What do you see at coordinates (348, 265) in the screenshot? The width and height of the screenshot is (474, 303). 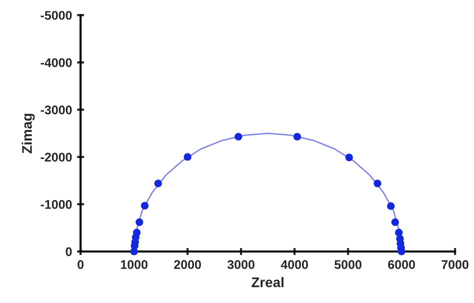 I see `x-tick-label: 5000` at bounding box center [348, 265].